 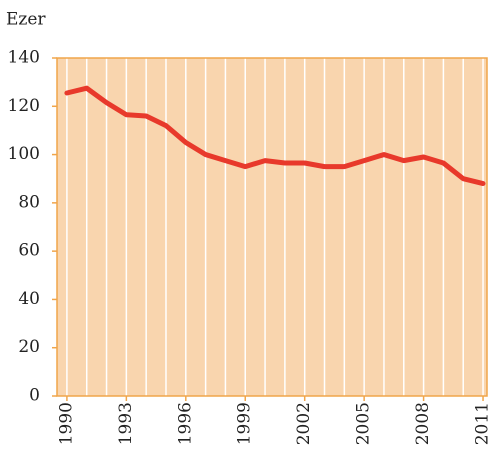 What do you see at coordinates (66, 423) in the screenshot?
I see `x-tick-label: 1990` at bounding box center [66, 423].